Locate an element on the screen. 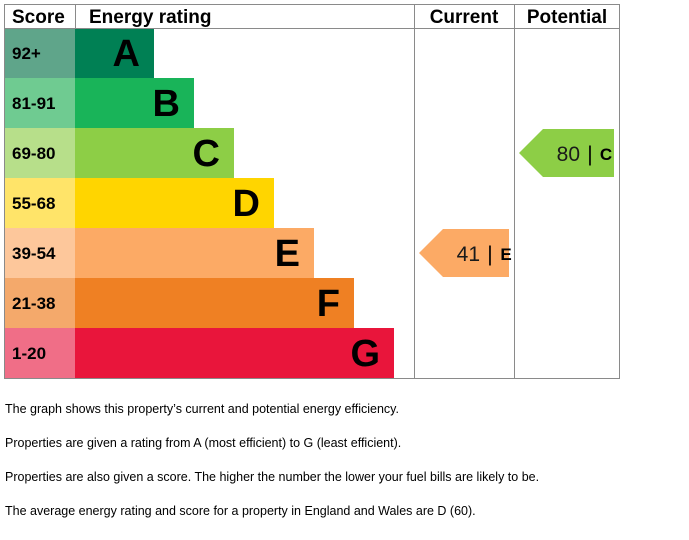 This screenshot has height=540, width=689. potential-rating-indicator: 80 | C is located at coordinates (566, 153).